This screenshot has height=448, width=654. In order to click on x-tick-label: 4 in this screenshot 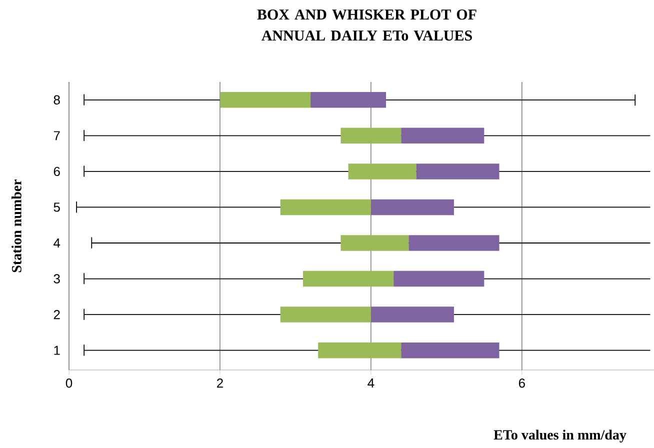, I will do `click(371, 383)`.